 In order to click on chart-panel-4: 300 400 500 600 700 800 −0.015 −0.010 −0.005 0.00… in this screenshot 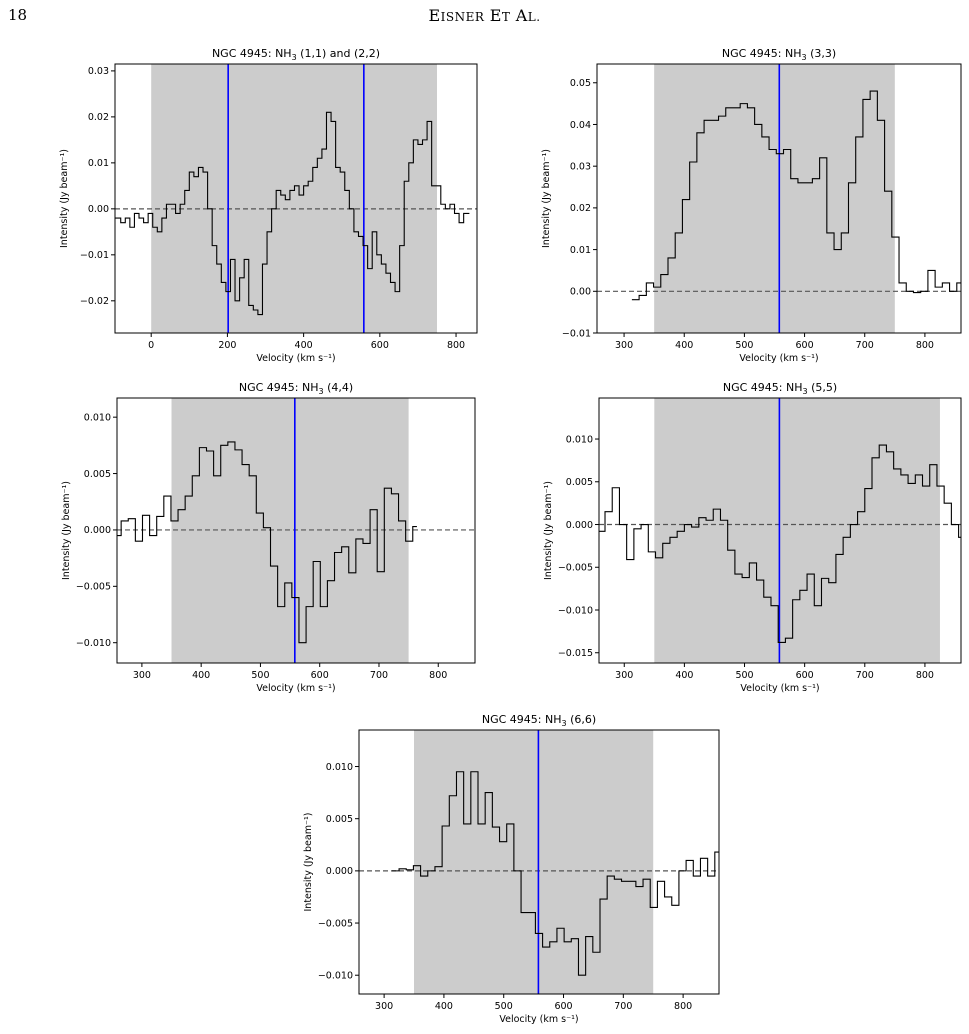, I will do `click(752, 537)`.